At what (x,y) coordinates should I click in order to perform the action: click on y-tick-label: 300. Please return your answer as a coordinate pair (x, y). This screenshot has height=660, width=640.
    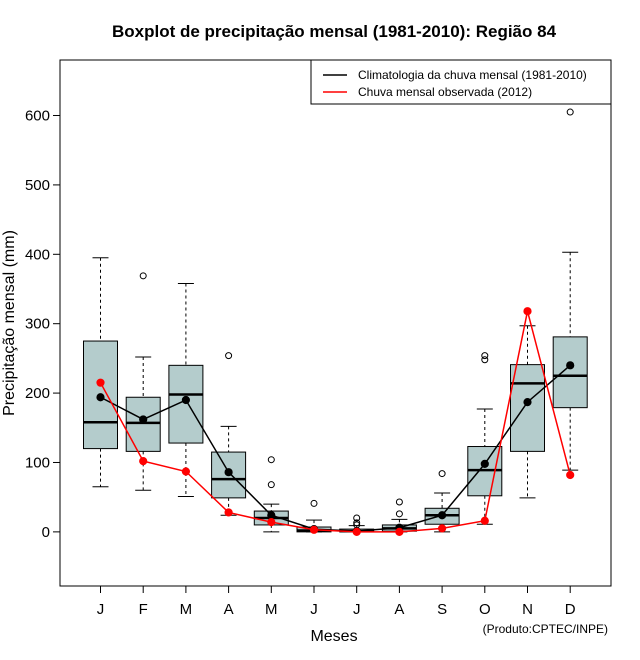
    Looking at the image, I should click on (37, 324).